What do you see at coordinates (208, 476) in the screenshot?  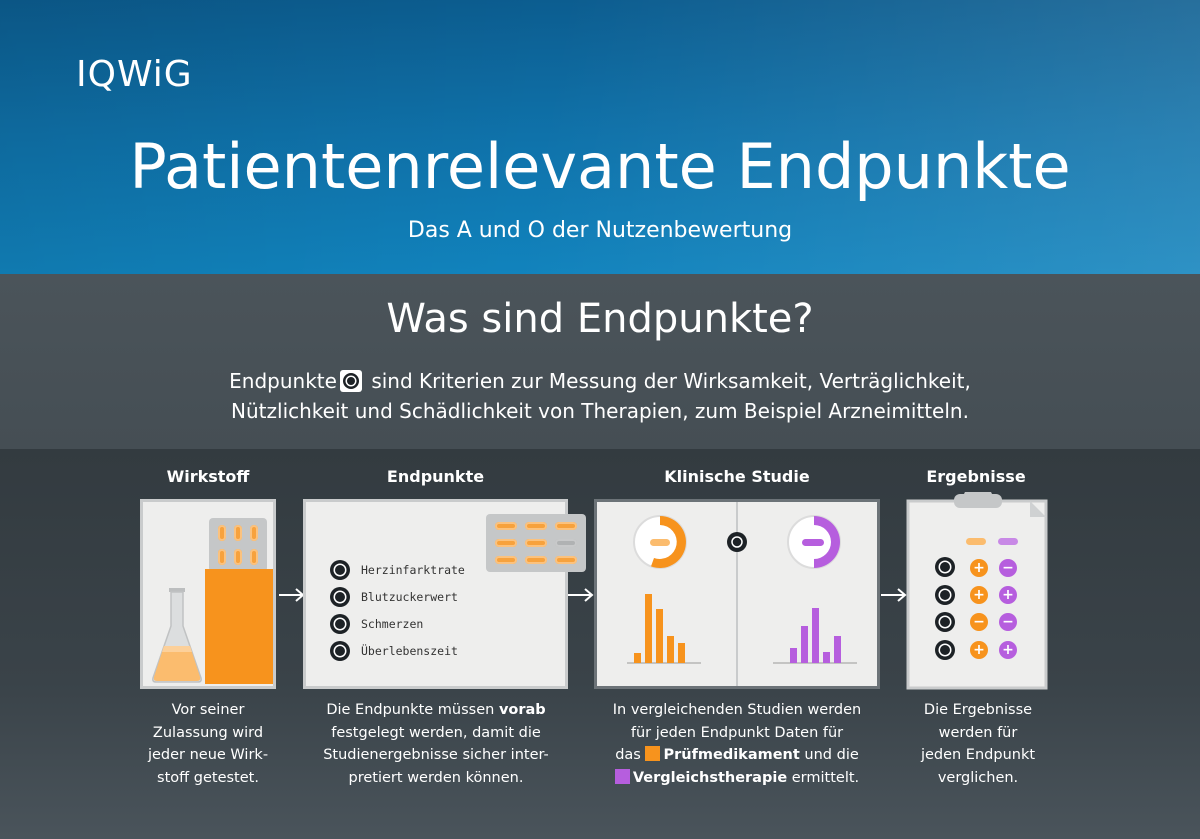 I see `column-title-wirkstoff: Wirkstoff` at bounding box center [208, 476].